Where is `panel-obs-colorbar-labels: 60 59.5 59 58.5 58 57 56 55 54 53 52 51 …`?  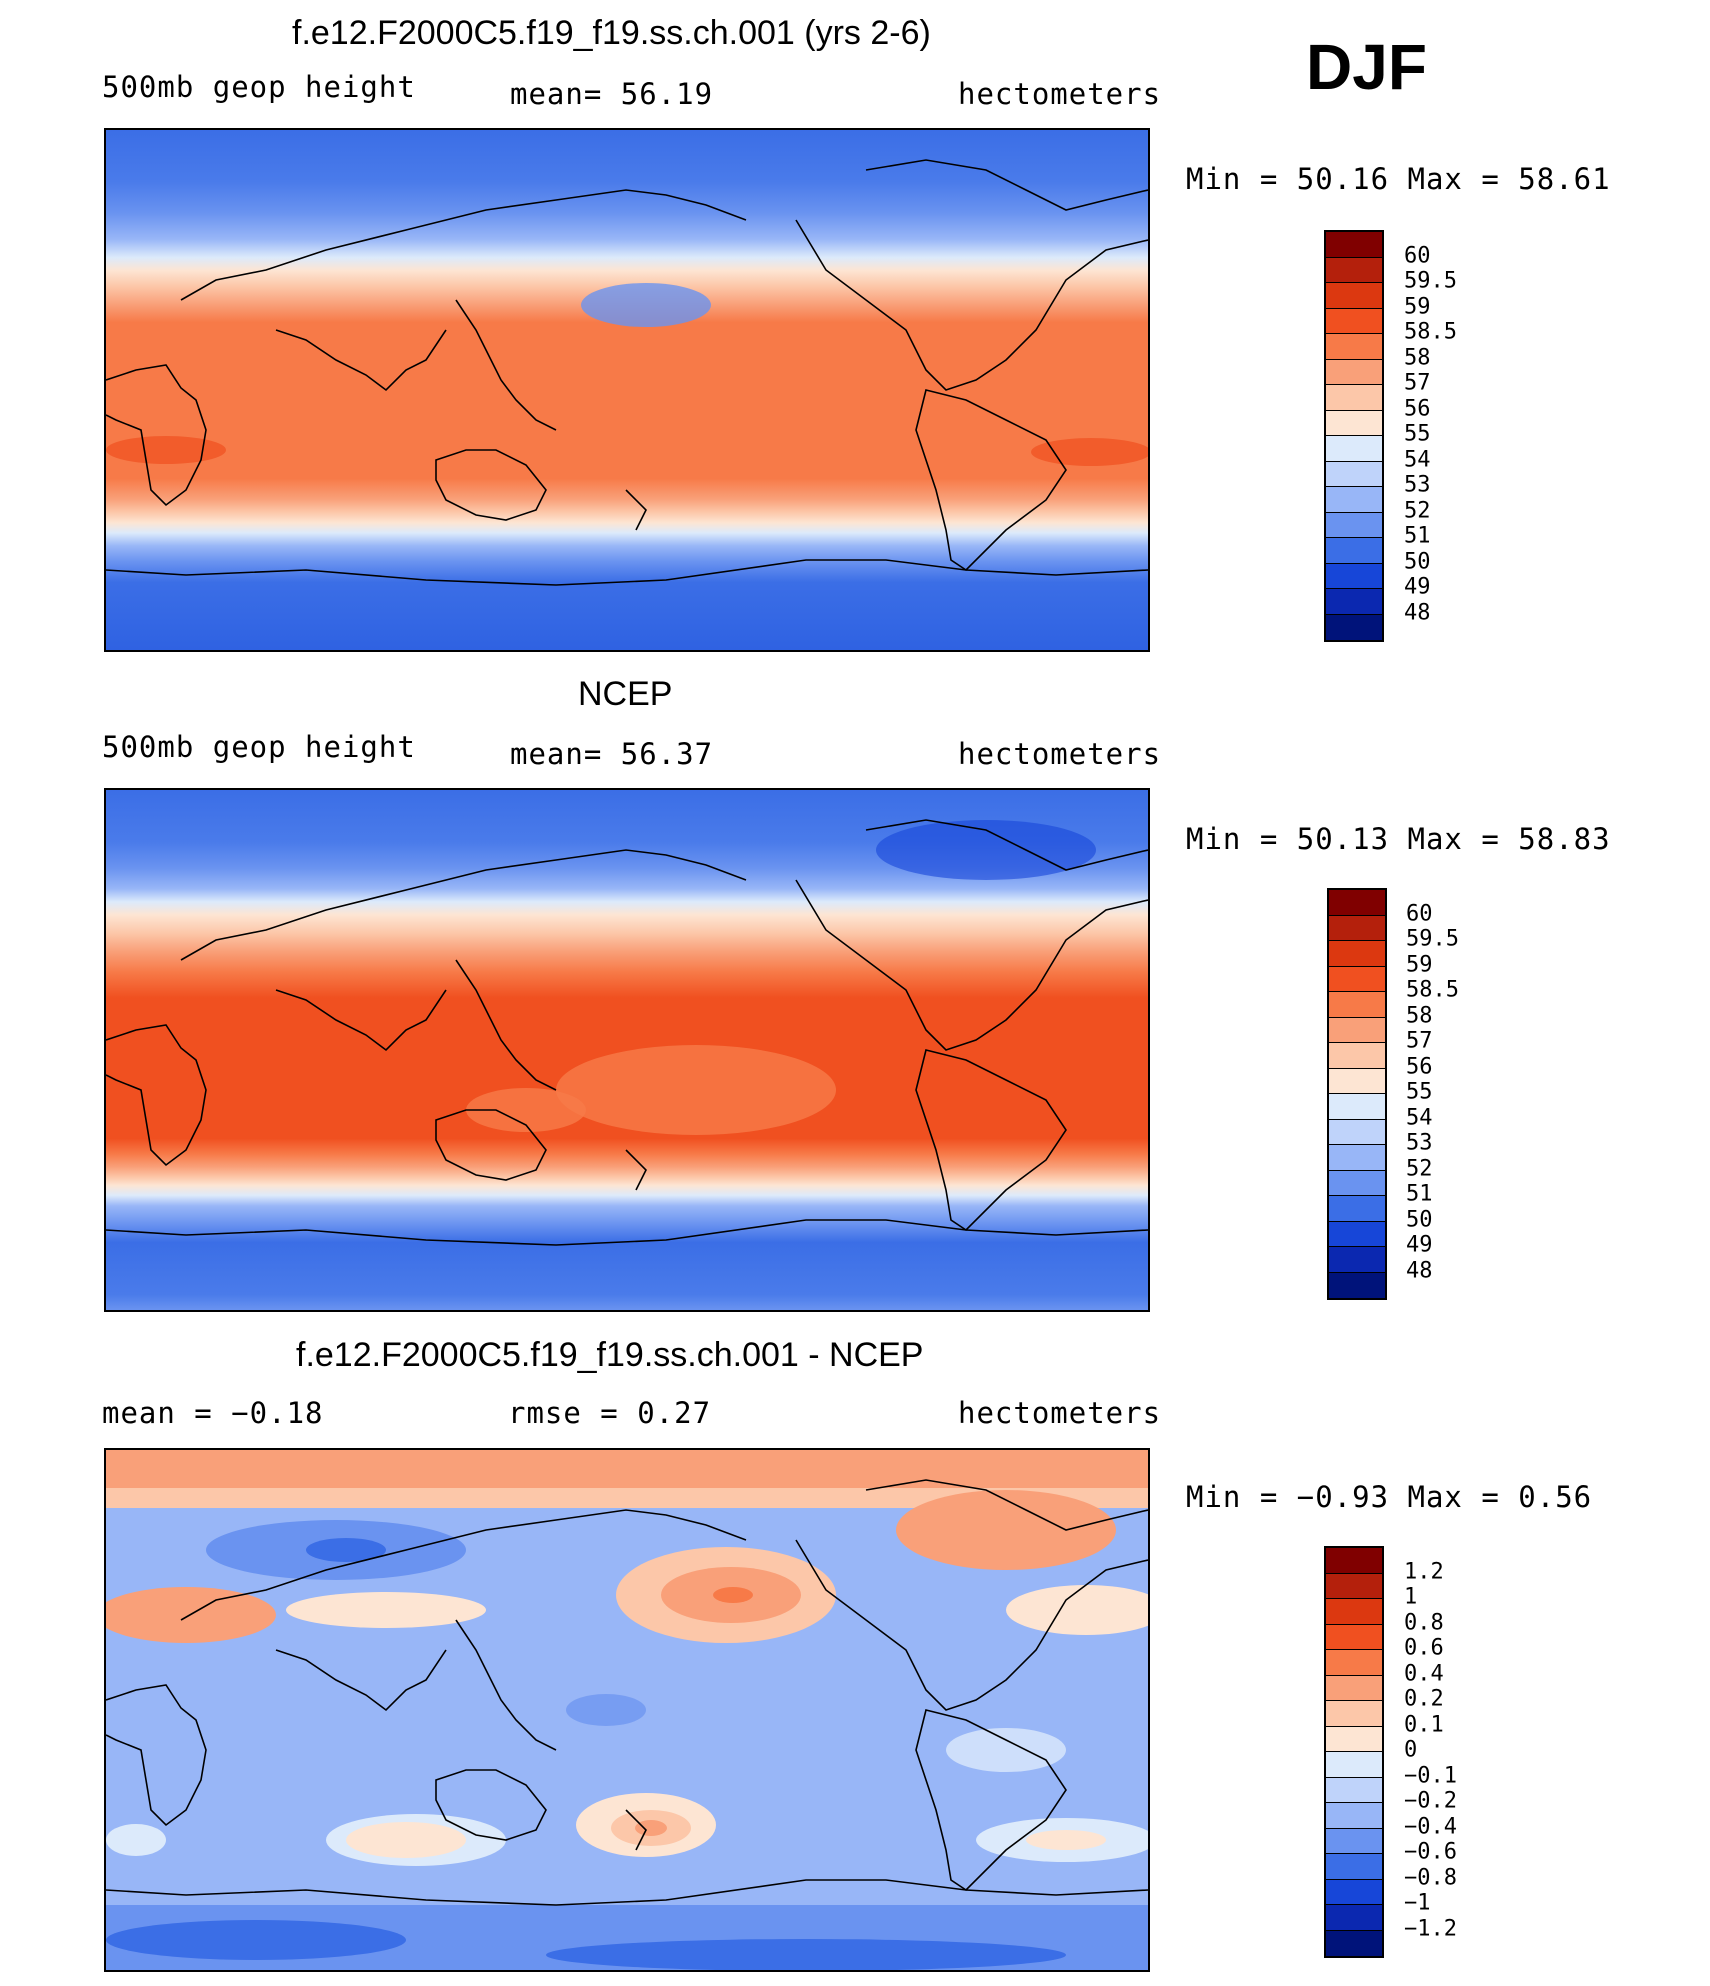
panel-obs-colorbar-labels: 60 59.5 59 58.5 58 57 56 55 54 53 52 51 … is located at coordinates (1446, 1094).